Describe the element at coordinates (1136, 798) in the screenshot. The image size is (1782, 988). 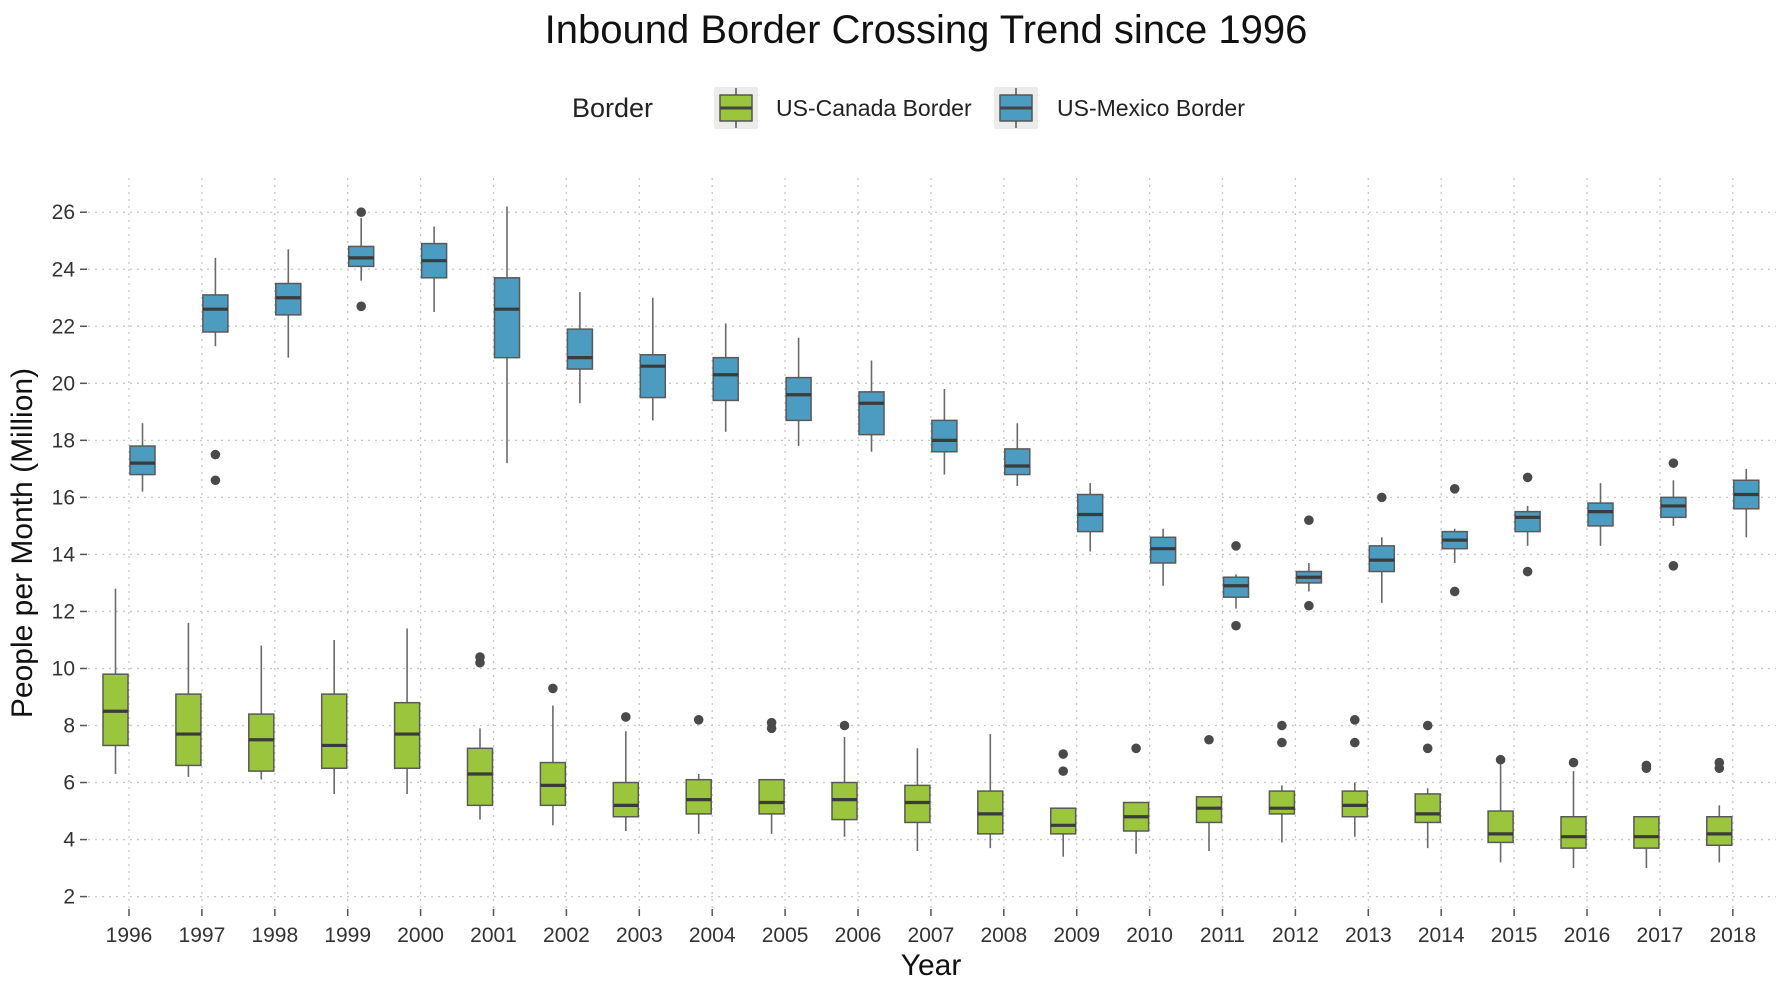
I see `boxplot-us-canada-border-2010` at that location.